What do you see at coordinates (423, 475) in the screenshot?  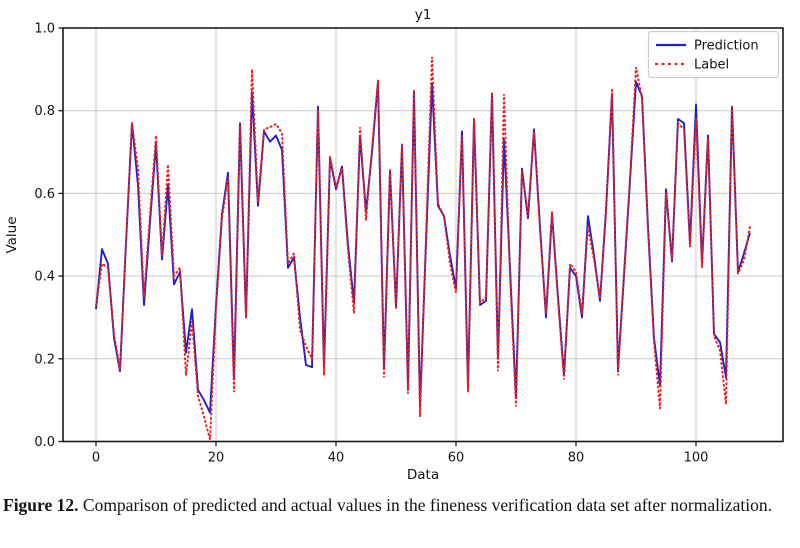 I see `x-axis-label: Data` at bounding box center [423, 475].